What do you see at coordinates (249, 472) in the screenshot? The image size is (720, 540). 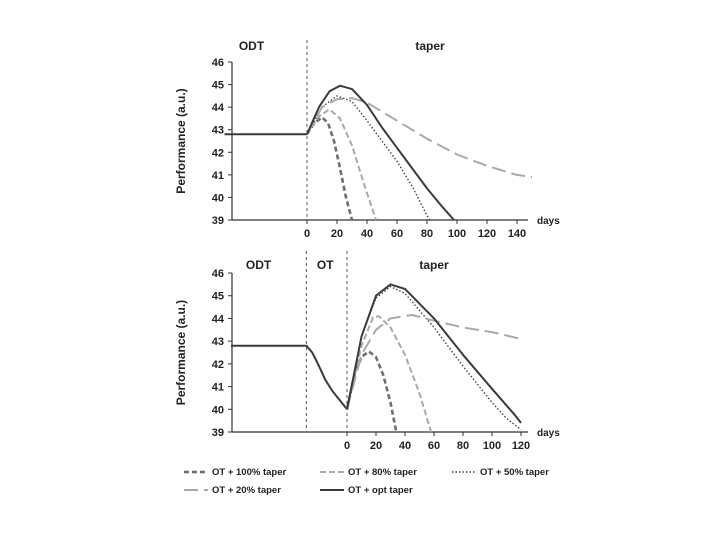 I see `legend-label: OT + 100% taper` at bounding box center [249, 472].